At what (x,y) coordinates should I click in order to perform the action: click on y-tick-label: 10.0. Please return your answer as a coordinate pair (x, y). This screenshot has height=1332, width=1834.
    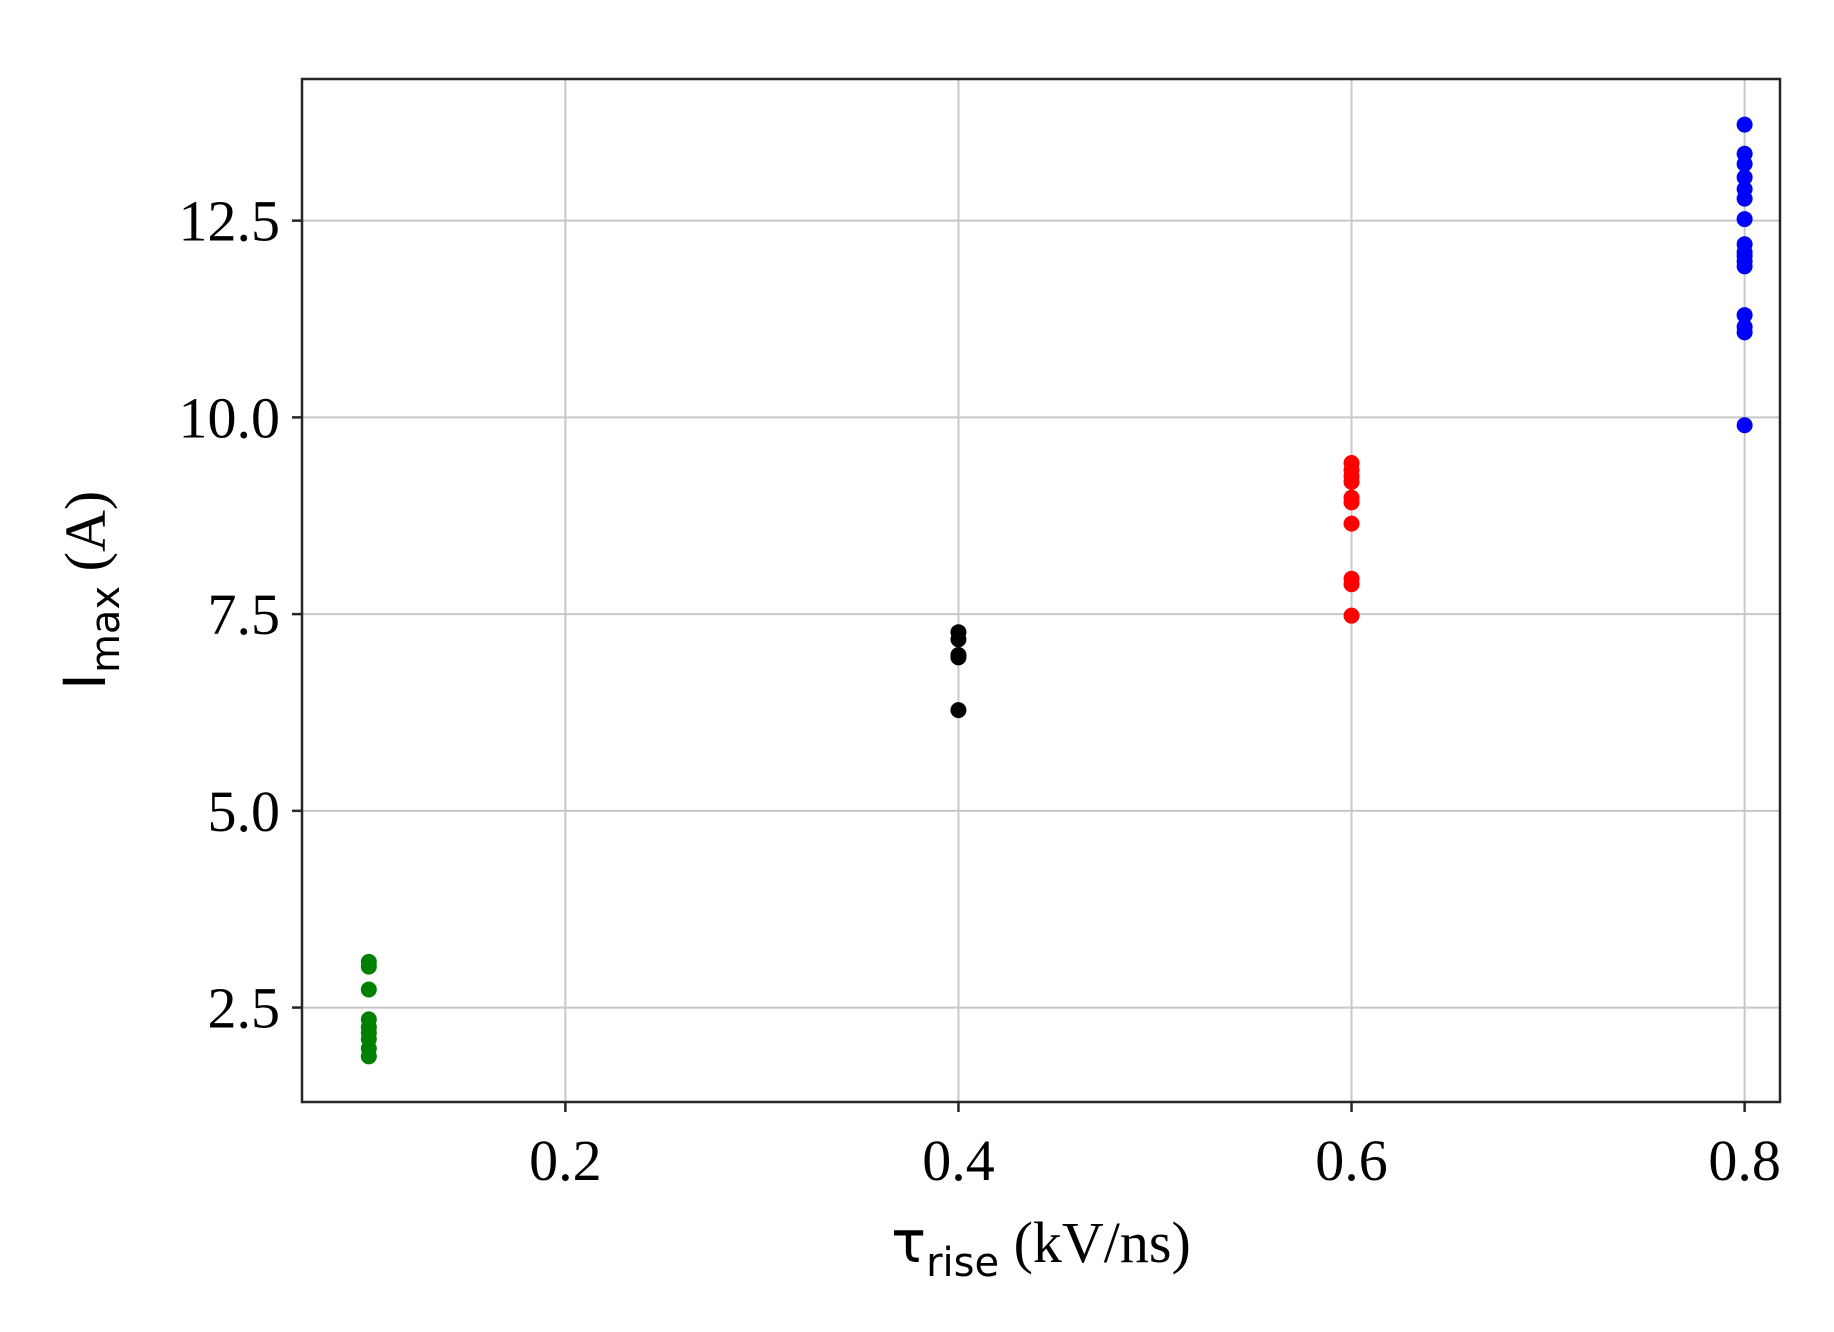
    Looking at the image, I should click on (230, 417).